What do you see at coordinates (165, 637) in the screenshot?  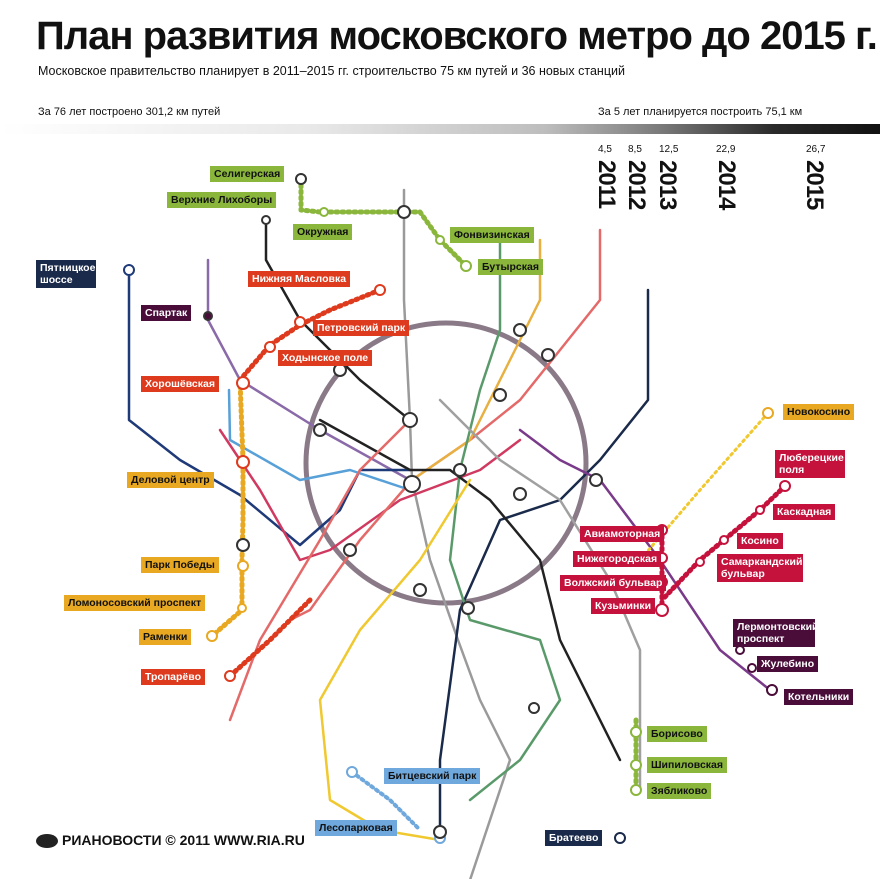 I see `label-ramenki: Раменки` at bounding box center [165, 637].